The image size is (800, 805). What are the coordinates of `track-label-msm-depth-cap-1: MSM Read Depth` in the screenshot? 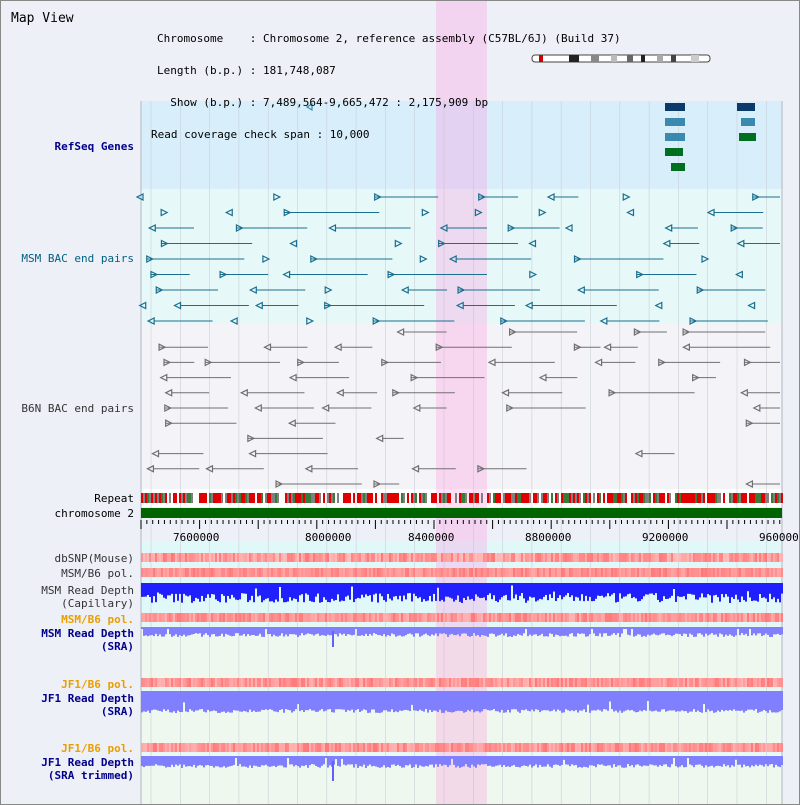 It's located at (87, 590).